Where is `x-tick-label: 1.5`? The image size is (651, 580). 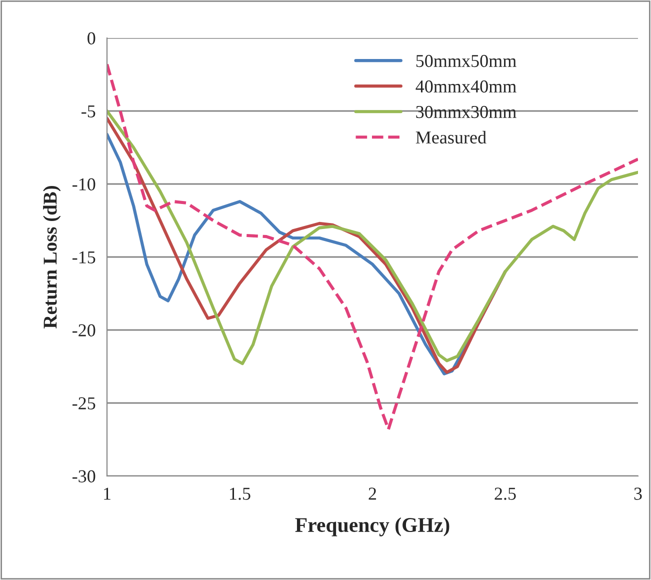
x-tick-label: 1.5 is located at coordinates (240, 494).